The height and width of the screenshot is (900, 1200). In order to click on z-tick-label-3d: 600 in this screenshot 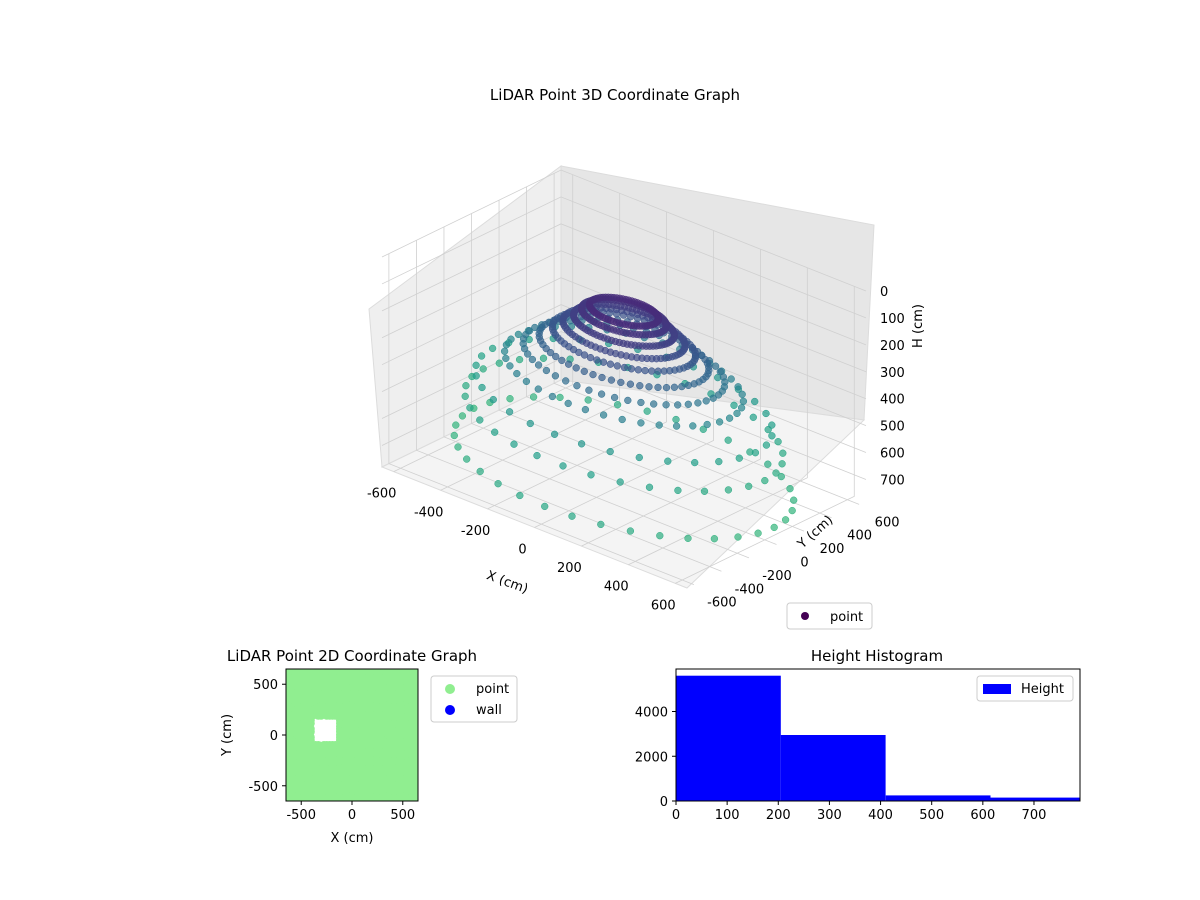, I will do `click(892, 454)`.